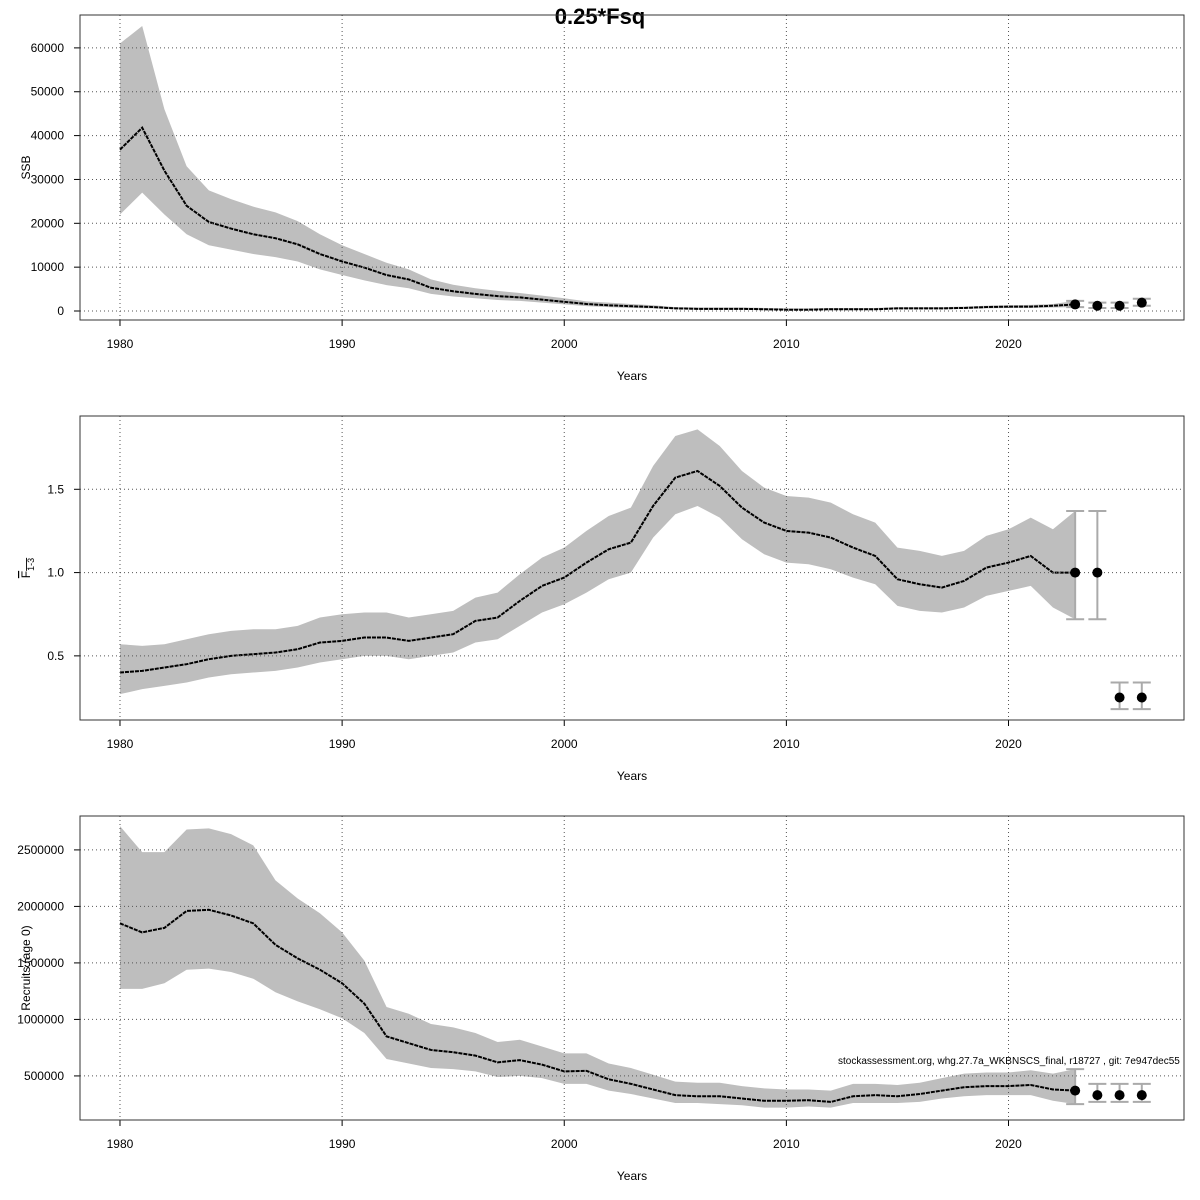  What do you see at coordinates (48, 179) in the screenshot?
I see `y-tick-label: 30000` at bounding box center [48, 179].